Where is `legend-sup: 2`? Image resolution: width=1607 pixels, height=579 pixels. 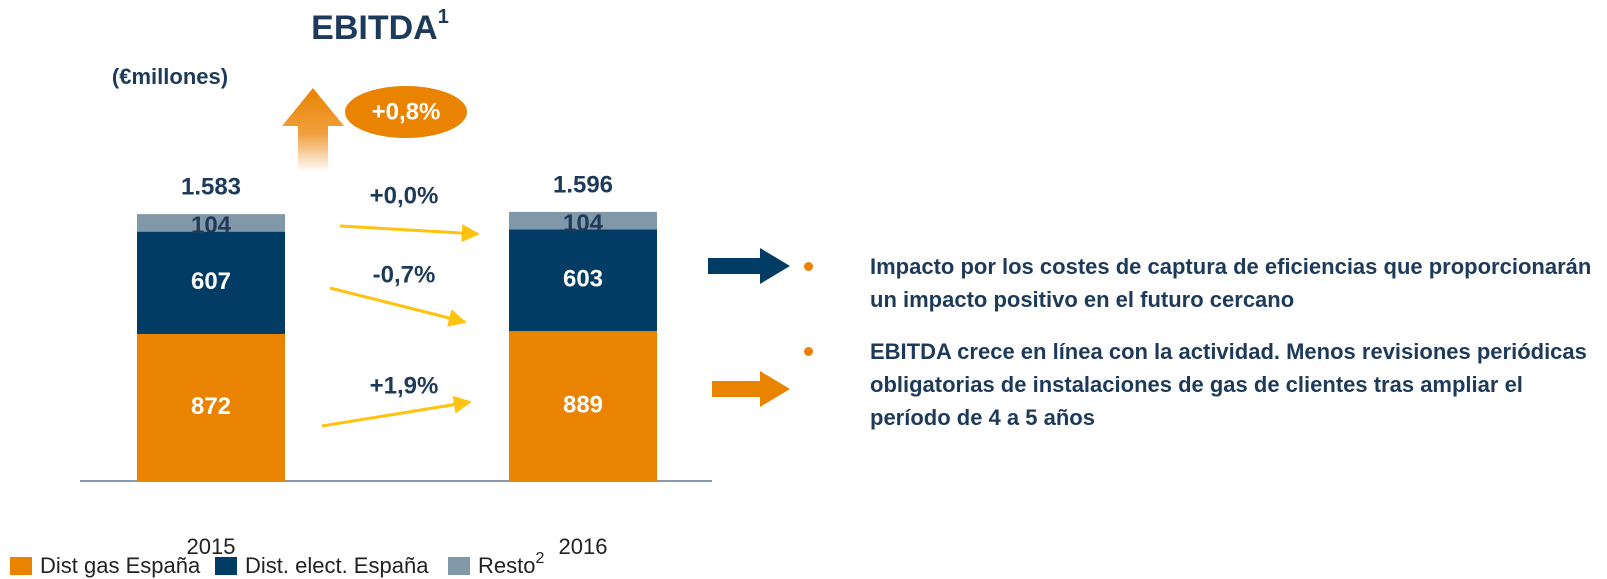
legend-sup: 2 is located at coordinates (539, 558).